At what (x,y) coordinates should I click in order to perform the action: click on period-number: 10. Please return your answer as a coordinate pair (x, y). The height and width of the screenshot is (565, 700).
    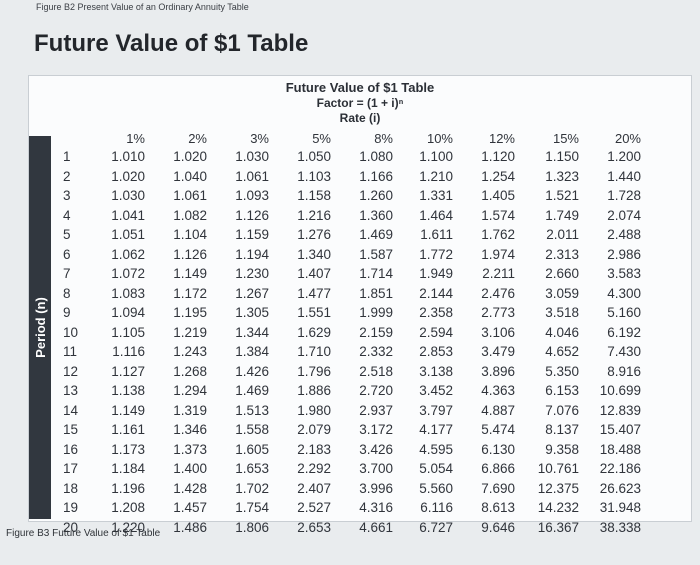
    Looking at the image, I should click on (71, 332).